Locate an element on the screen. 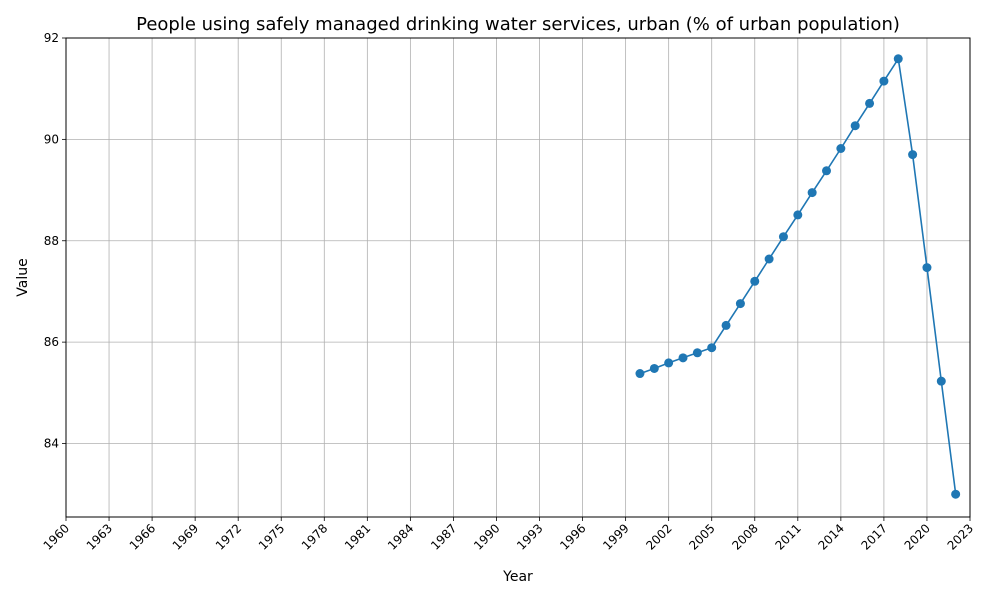 Image resolution: width=1000 pixels, height=600 pixels. x-tick-label: 1966 is located at coordinates (142, 536).